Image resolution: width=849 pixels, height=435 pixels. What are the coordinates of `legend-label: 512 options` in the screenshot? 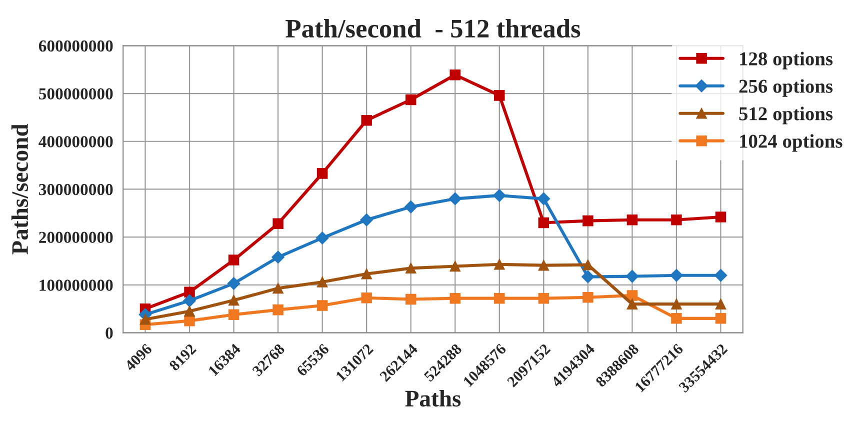 It's located at (786, 115).